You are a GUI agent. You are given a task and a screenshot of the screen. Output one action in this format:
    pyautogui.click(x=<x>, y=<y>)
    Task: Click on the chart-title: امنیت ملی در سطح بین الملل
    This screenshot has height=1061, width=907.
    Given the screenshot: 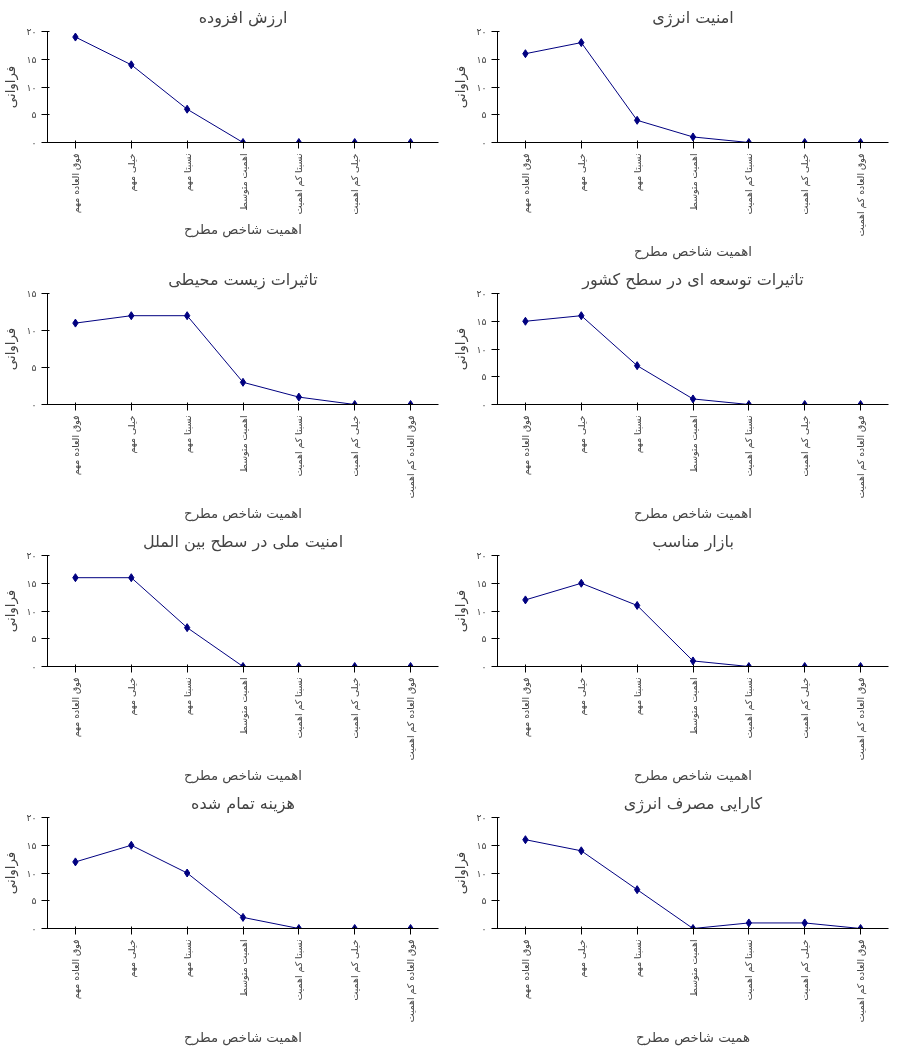 What is the action you would take?
    pyautogui.click(x=243, y=541)
    